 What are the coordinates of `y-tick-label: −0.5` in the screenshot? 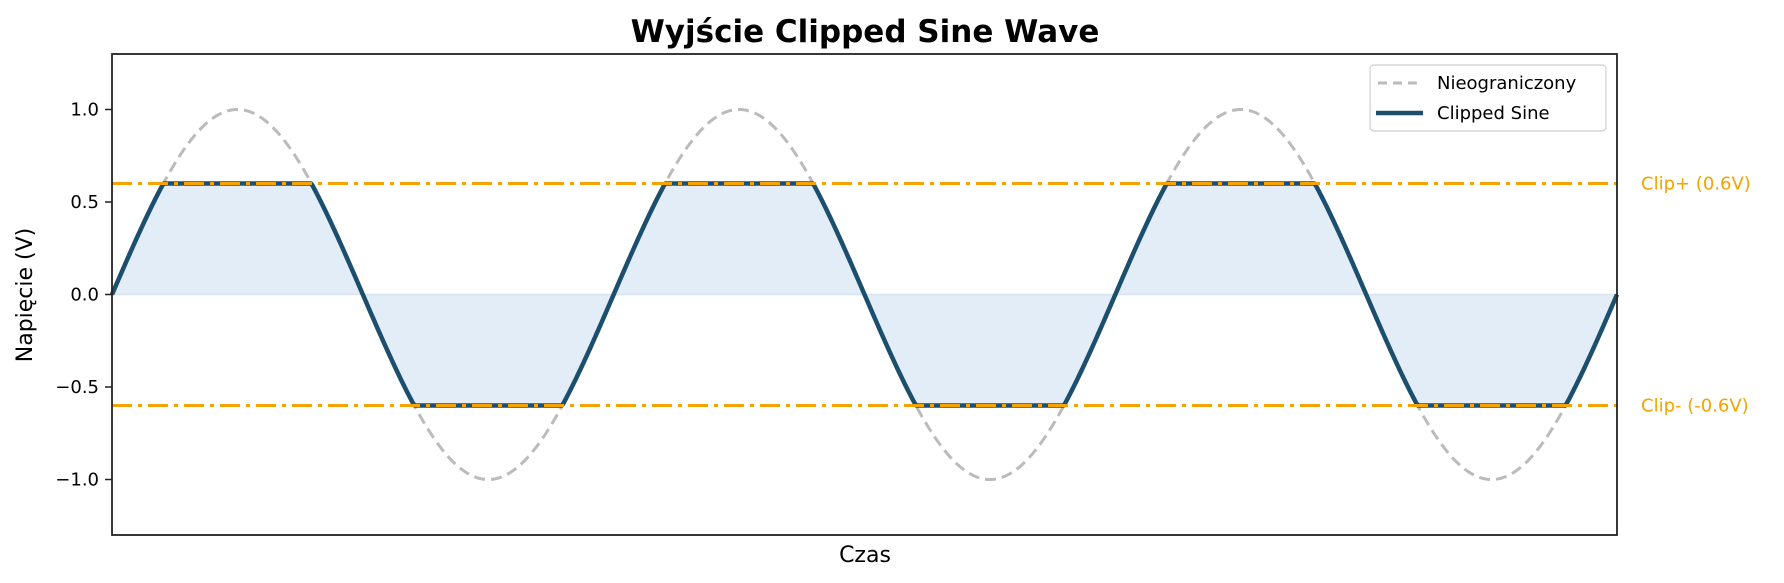 It's located at (77, 387).